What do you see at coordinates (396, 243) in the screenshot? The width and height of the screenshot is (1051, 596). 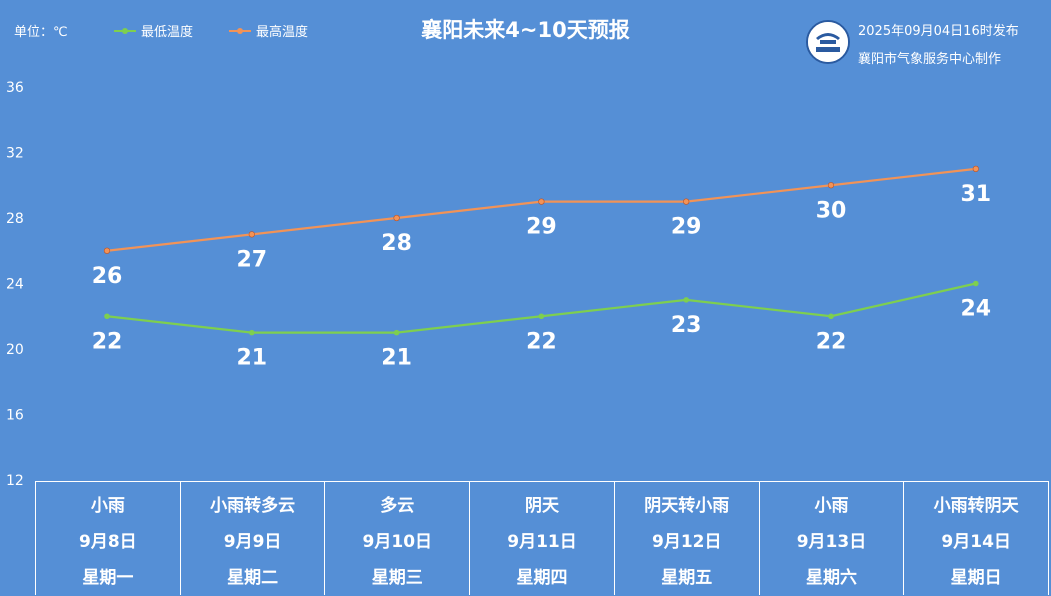 I see `data-label: 28` at bounding box center [396, 243].